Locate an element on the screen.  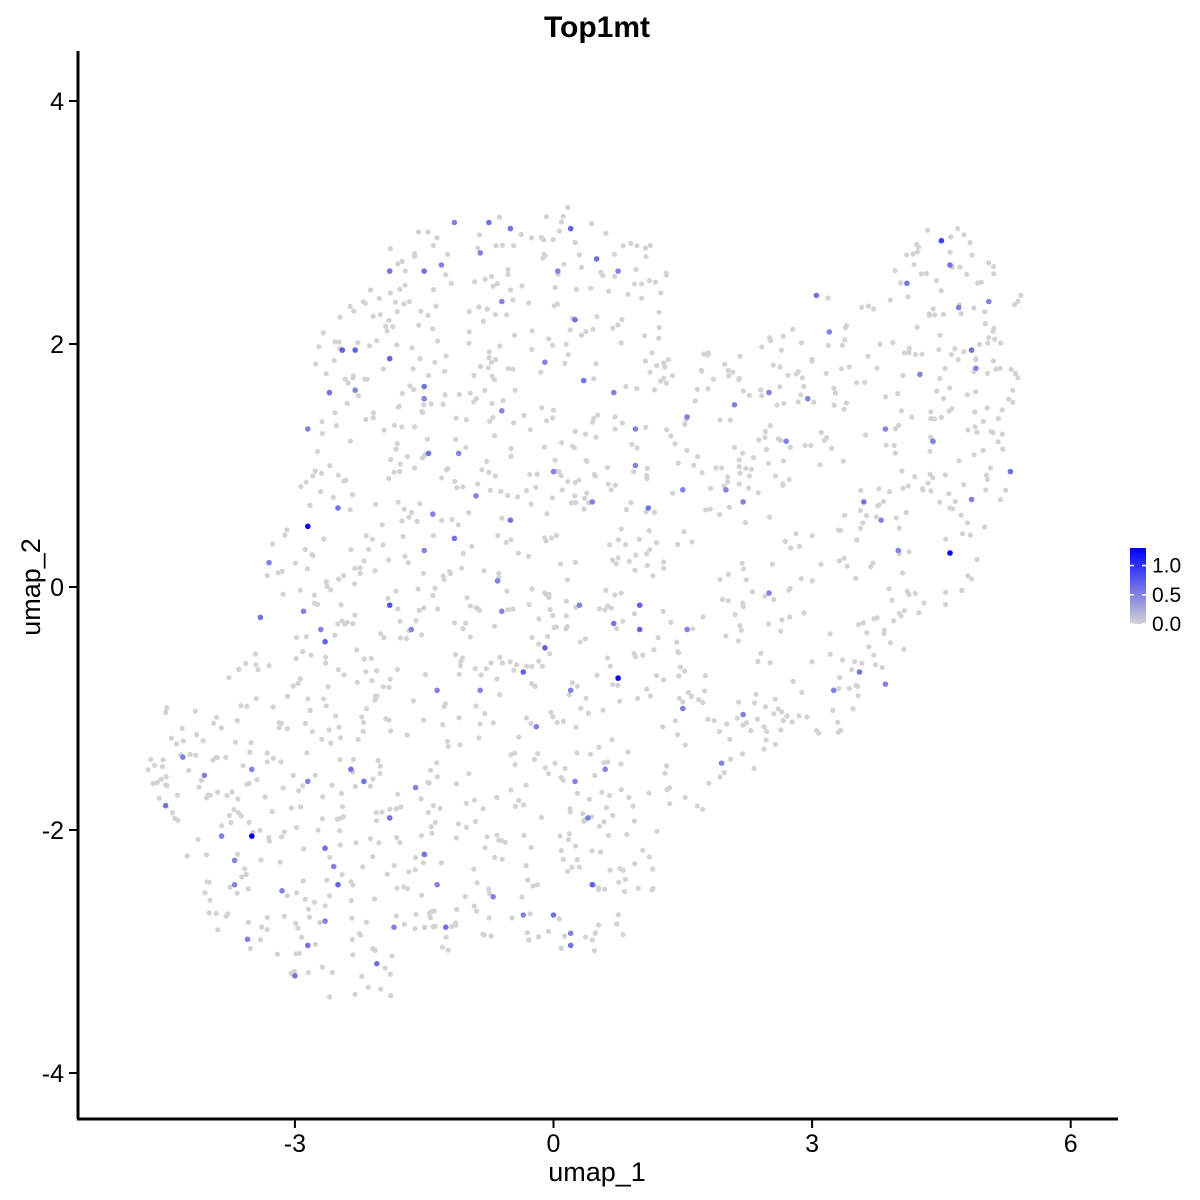
legend-tick-label: 0.5 is located at coordinates (1166, 595).